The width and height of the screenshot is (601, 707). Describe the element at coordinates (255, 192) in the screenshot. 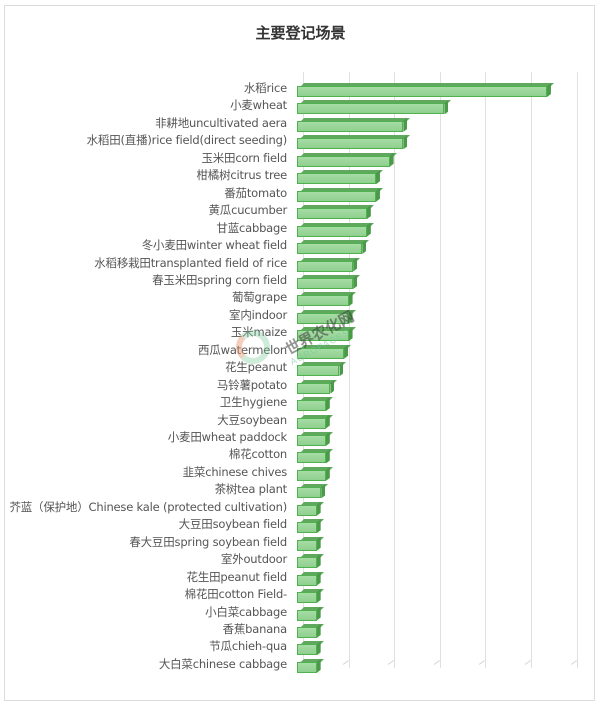

I see `category-label: 番茄tomato` at that location.